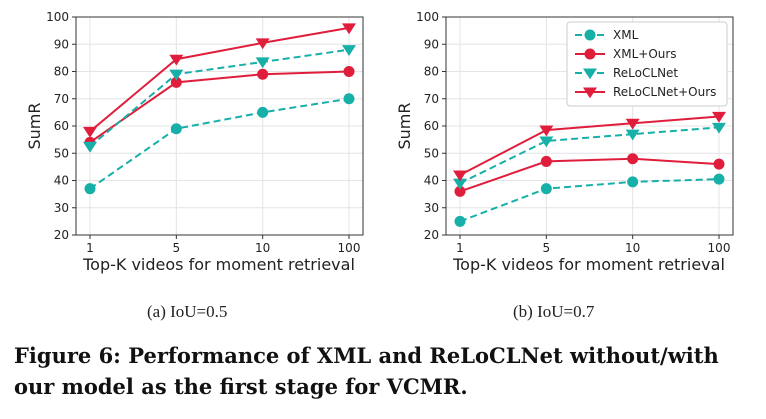 Image resolution: width=766 pixels, height=419 pixels. Describe the element at coordinates (664, 92) in the screenshot. I see `legend-label: ReLoCLNet+Ours` at that location.